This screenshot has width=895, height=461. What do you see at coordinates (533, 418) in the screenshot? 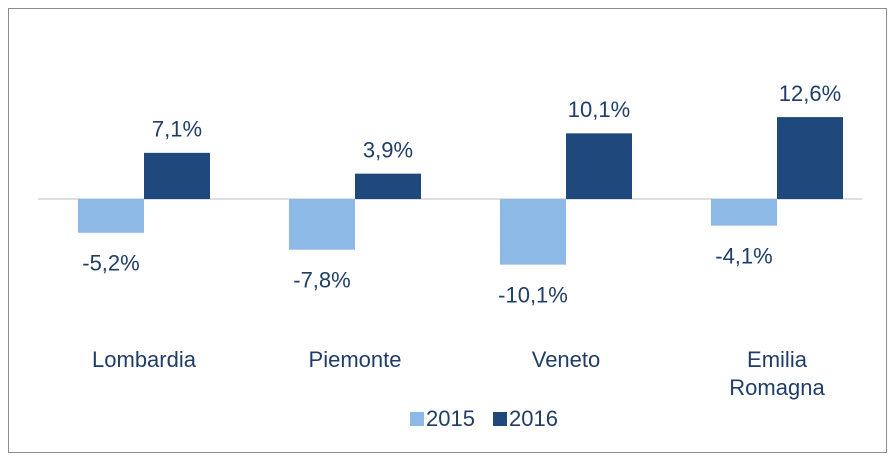
I see `legend-label: 2016` at bounding box center [533, 418].